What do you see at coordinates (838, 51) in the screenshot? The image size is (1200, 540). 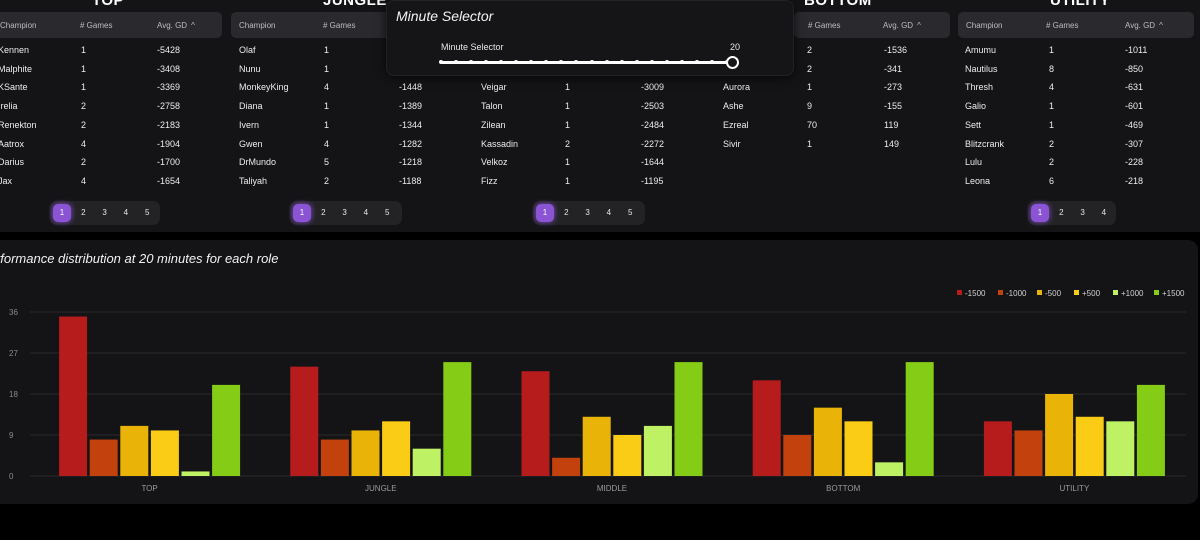 I see `table-row: 2 -1536` at bounding box center [838, 51].